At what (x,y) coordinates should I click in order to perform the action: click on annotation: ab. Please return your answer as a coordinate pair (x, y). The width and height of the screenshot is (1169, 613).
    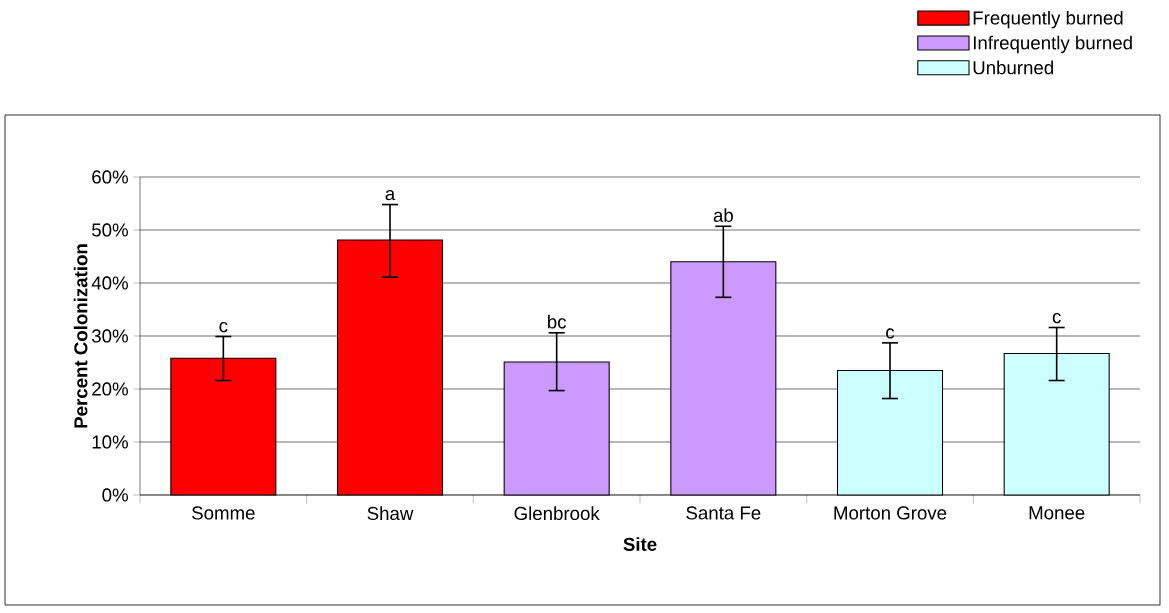
    Looking at the image, I should click on (723, 215).